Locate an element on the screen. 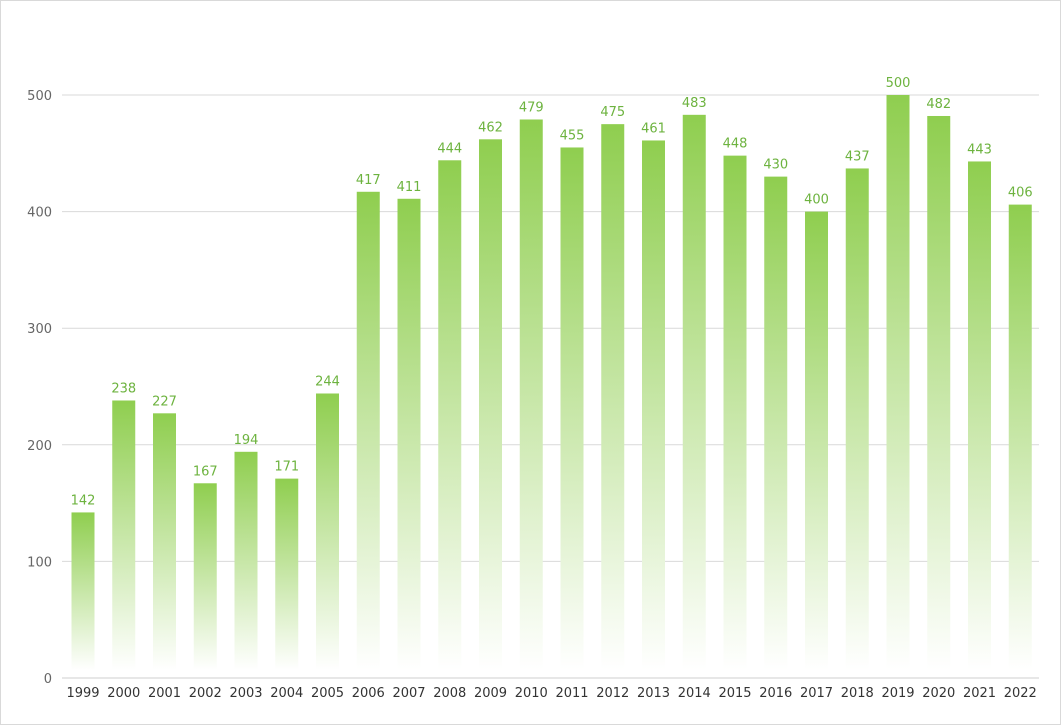 The width and height of the screenshot is (1061, 725). y-tick-label: 0 is located at coordinates (48, 679).